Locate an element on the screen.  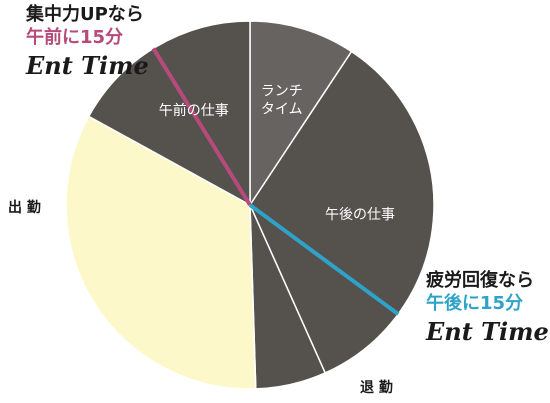
slice-label-1: ランチタイム is located at coordinates (282, 100).